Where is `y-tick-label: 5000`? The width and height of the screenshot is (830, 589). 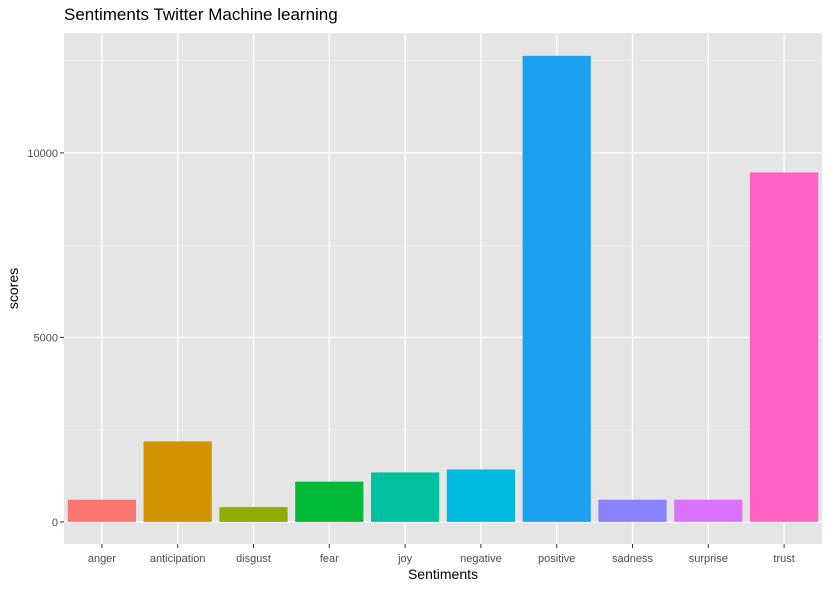
y-tick-label: 5000 is located at coordinates (46, 338).